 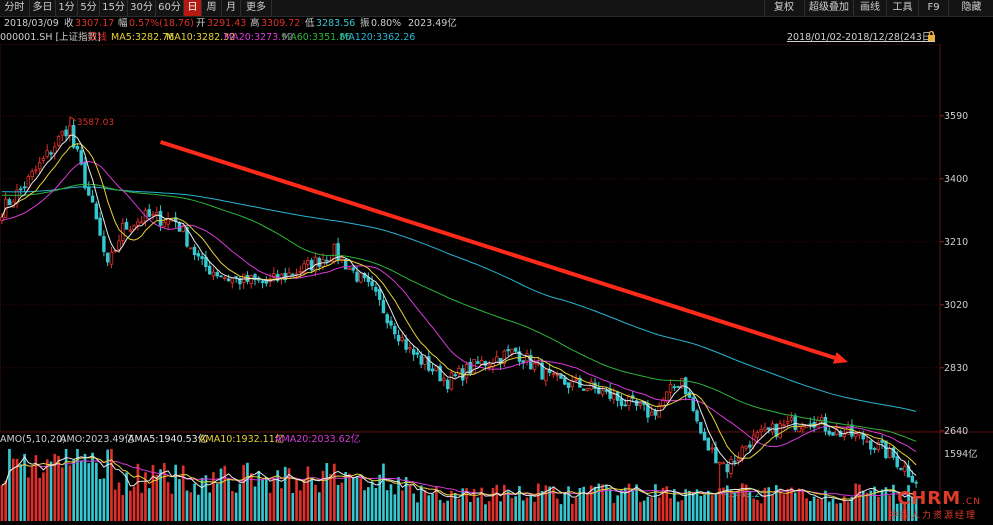 I want to click on brand-logo: CHRM.CN, so click(x=939, y=498).